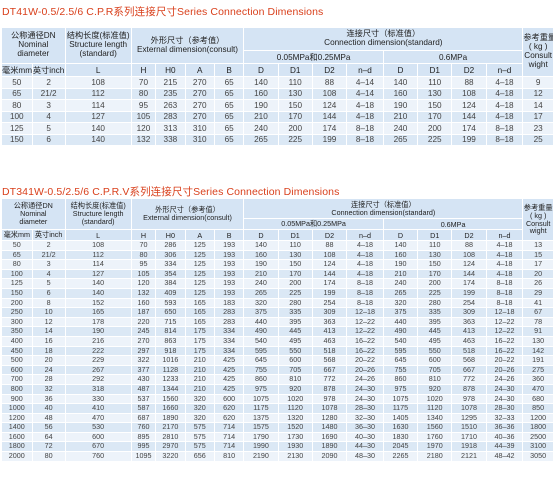  Describe the element at coordinates (400, 399) in the screenshot. I see `table-cell: 1075` at that location.